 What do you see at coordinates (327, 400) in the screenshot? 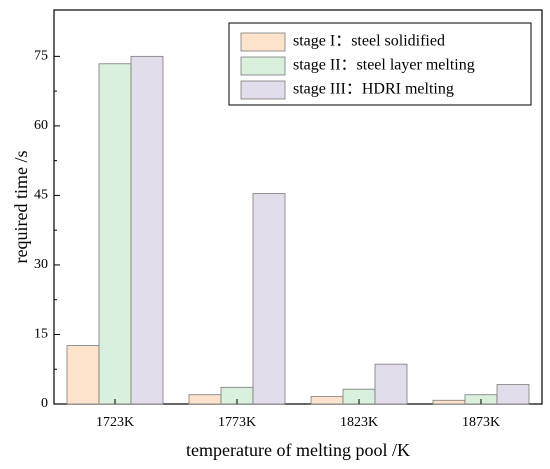
I see `bar-series-1-1823K` at bounding box center [327, 400].